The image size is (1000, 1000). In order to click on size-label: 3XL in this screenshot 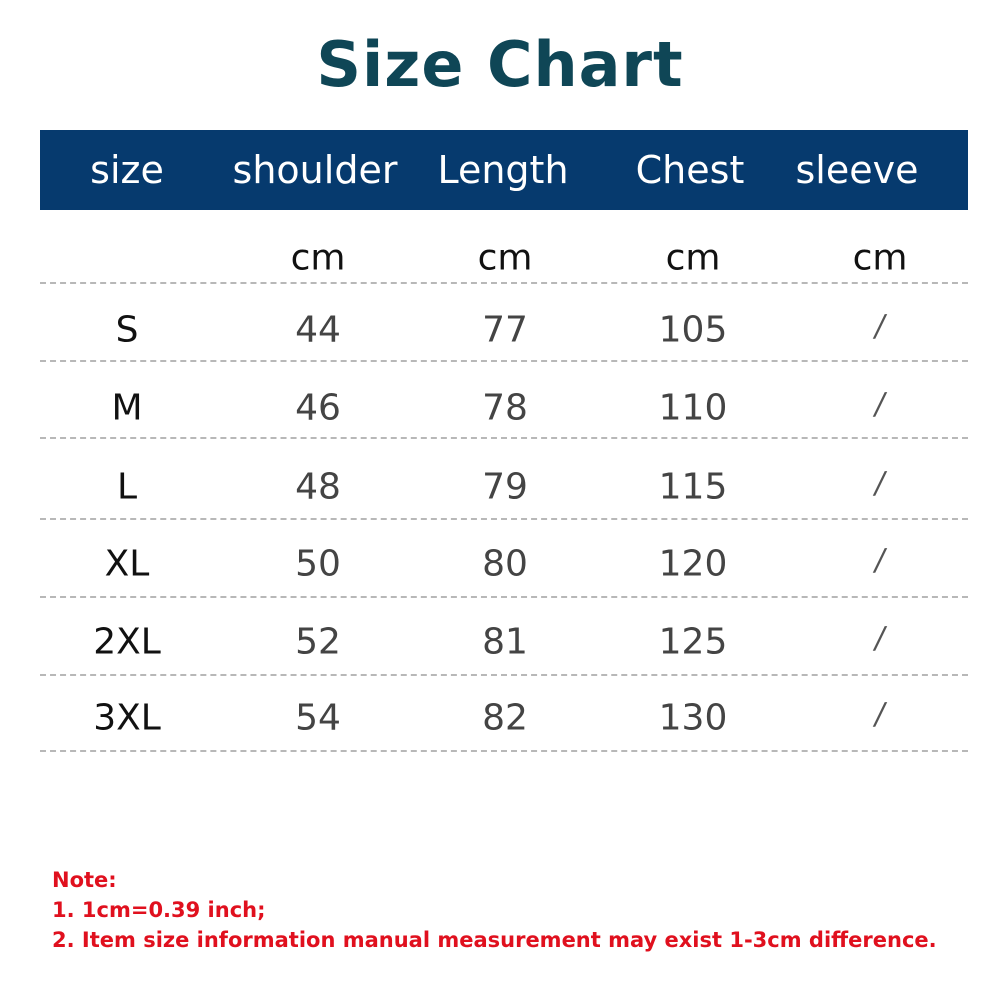, I will do `click(127, 718)`.